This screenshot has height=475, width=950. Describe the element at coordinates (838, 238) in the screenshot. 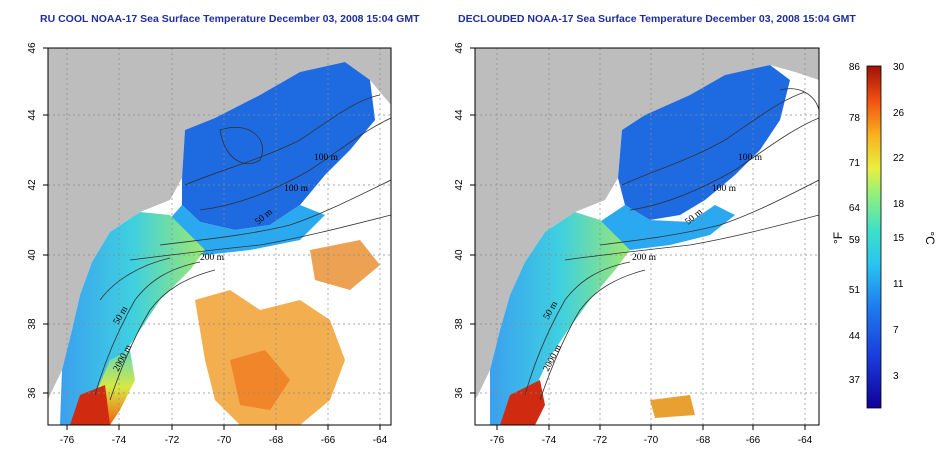

I see `colorbar-fahrenheit-unit: °F` at that location.